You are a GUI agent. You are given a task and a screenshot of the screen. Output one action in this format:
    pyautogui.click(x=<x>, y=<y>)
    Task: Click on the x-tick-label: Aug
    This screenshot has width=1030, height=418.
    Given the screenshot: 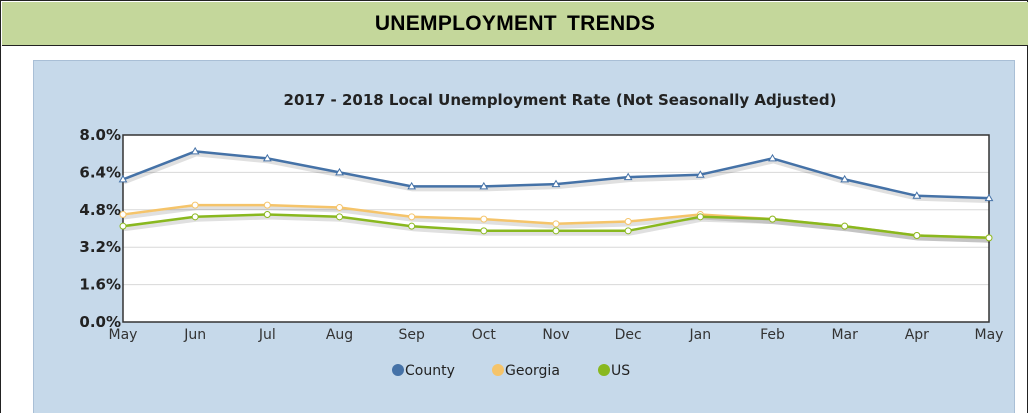 What is the action you would take?
    pyautogui.click(x=339, y=335)
    